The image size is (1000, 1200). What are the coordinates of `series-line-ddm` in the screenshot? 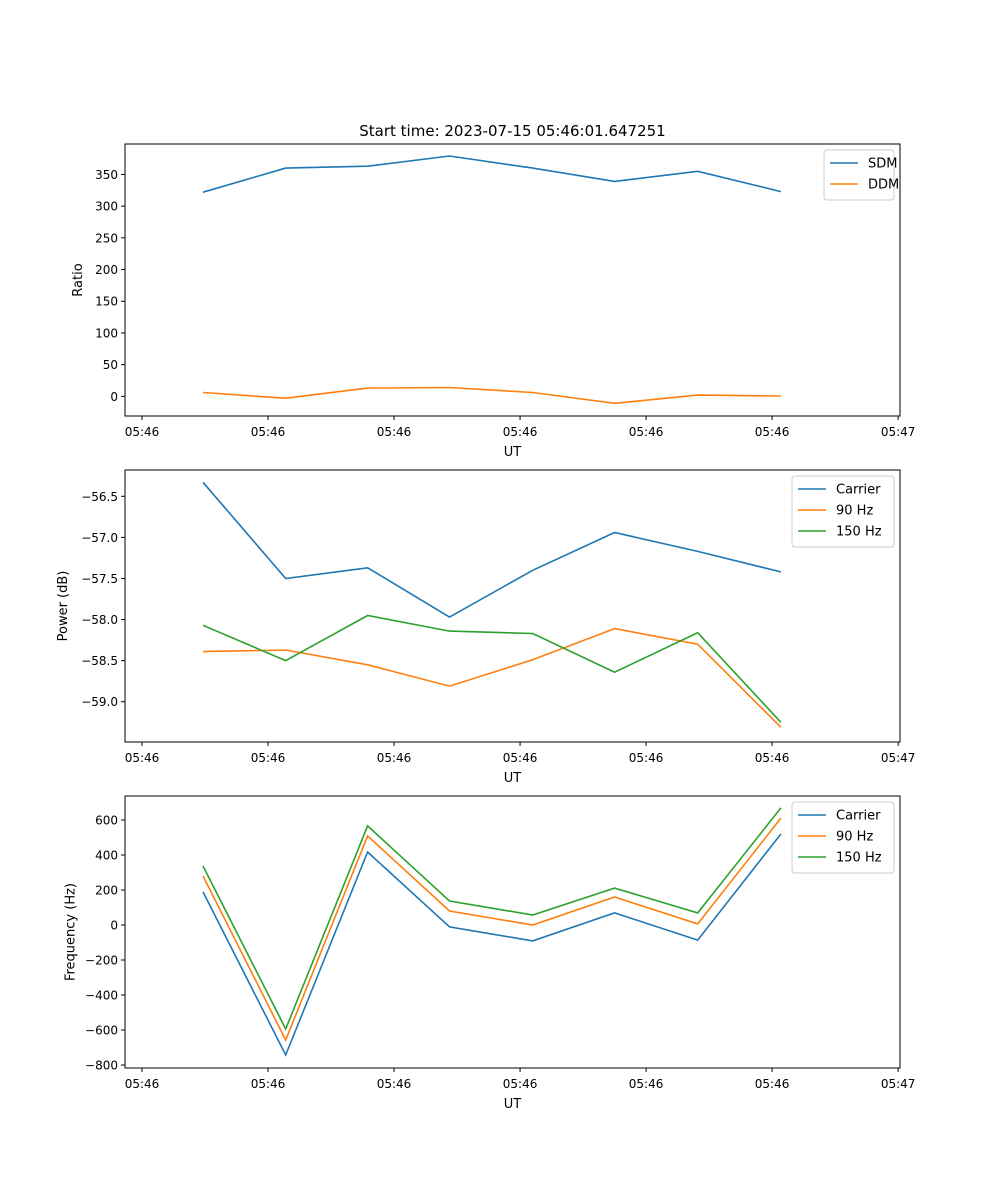 It's located at (491, 395).